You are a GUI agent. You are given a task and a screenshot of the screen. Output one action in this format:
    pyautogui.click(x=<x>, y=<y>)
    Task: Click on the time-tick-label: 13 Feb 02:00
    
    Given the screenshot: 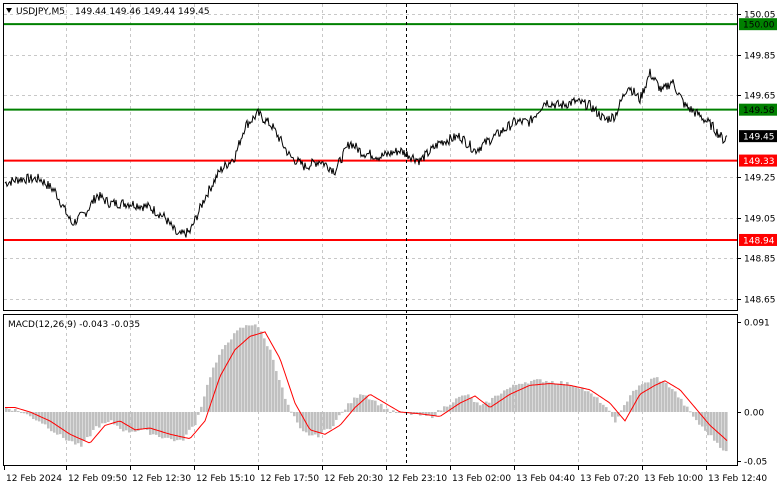 What is the action you would take?
    pyautogui.click(x=481, y=479)
    